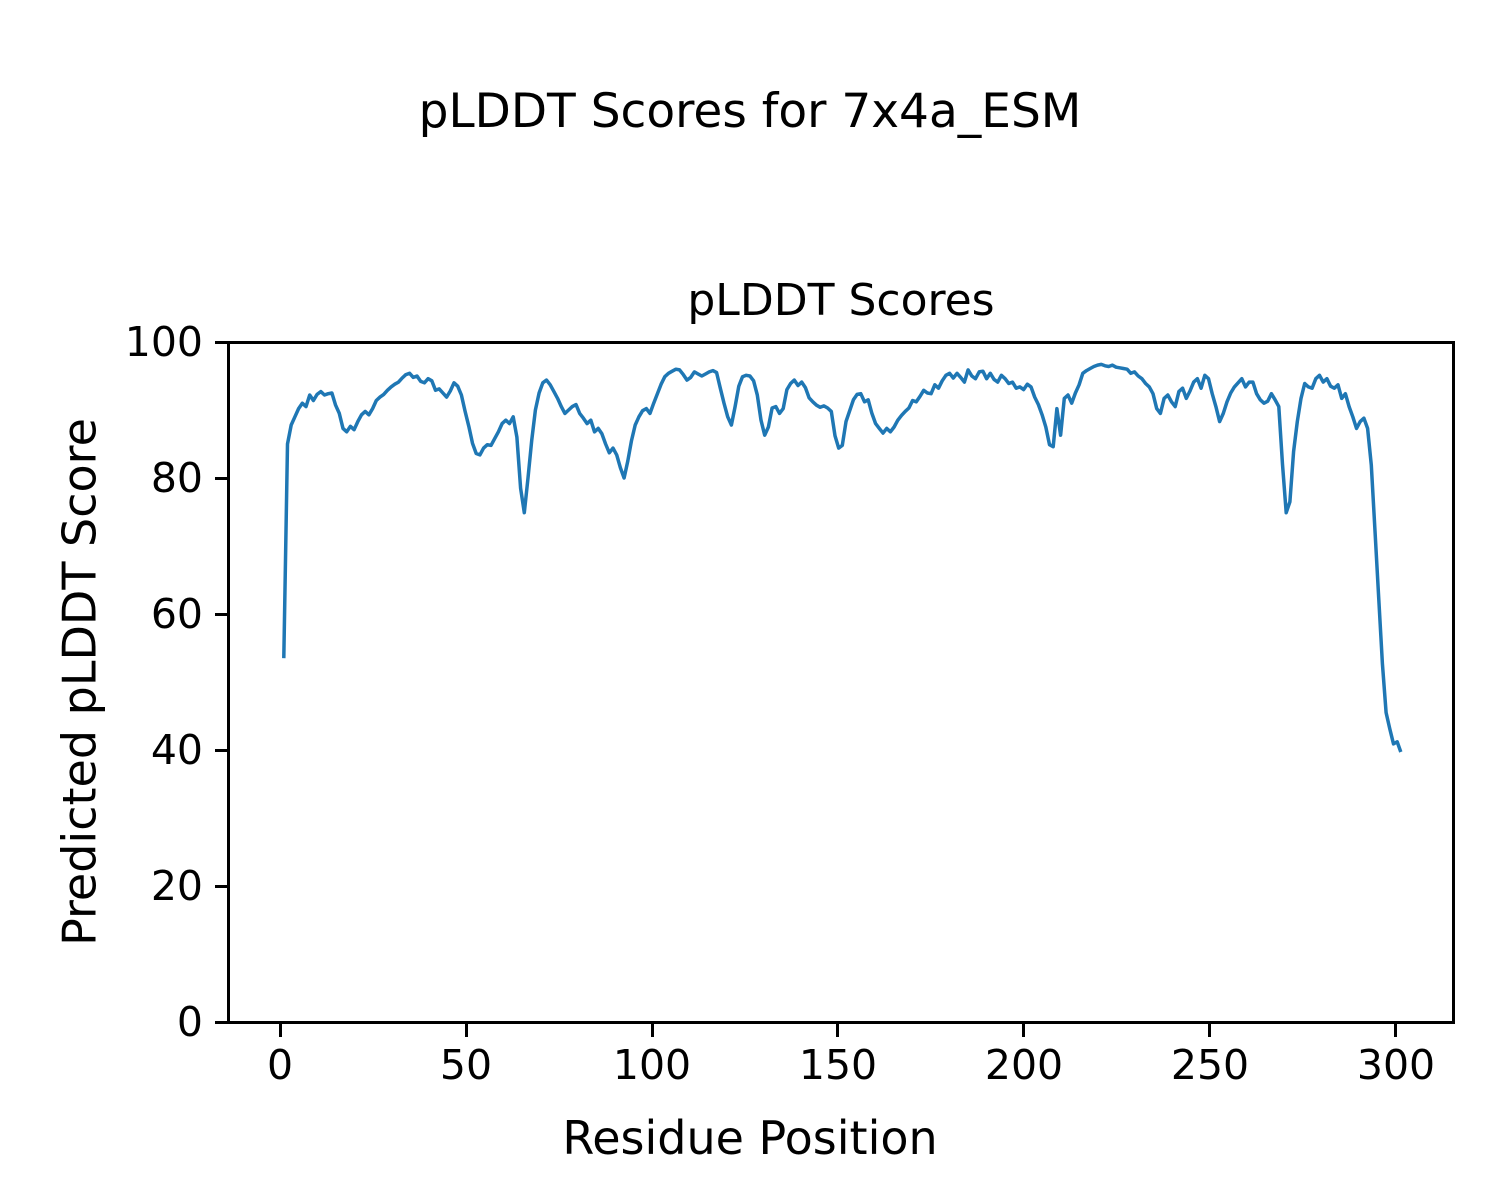 This screenshot has width=1500, height=1200. What do you see at coordinates (280, 1065) in the screenshot?
I see `x-tick-label: 0` at bounding box center [280, 1065].